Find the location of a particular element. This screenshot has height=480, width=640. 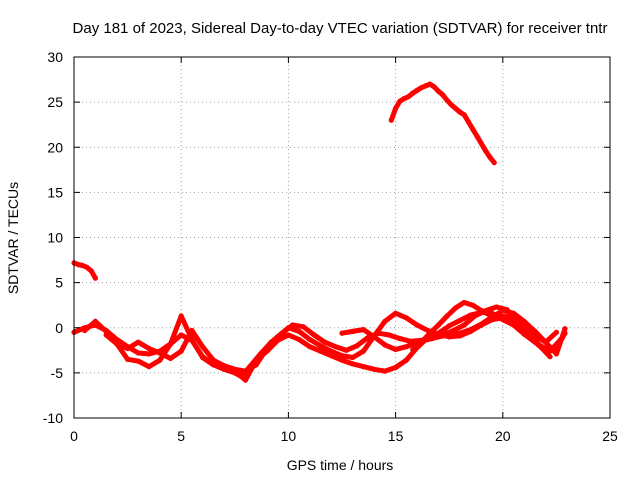

x-axis-label: GPS time / hours is located at coordinates (340, 465).